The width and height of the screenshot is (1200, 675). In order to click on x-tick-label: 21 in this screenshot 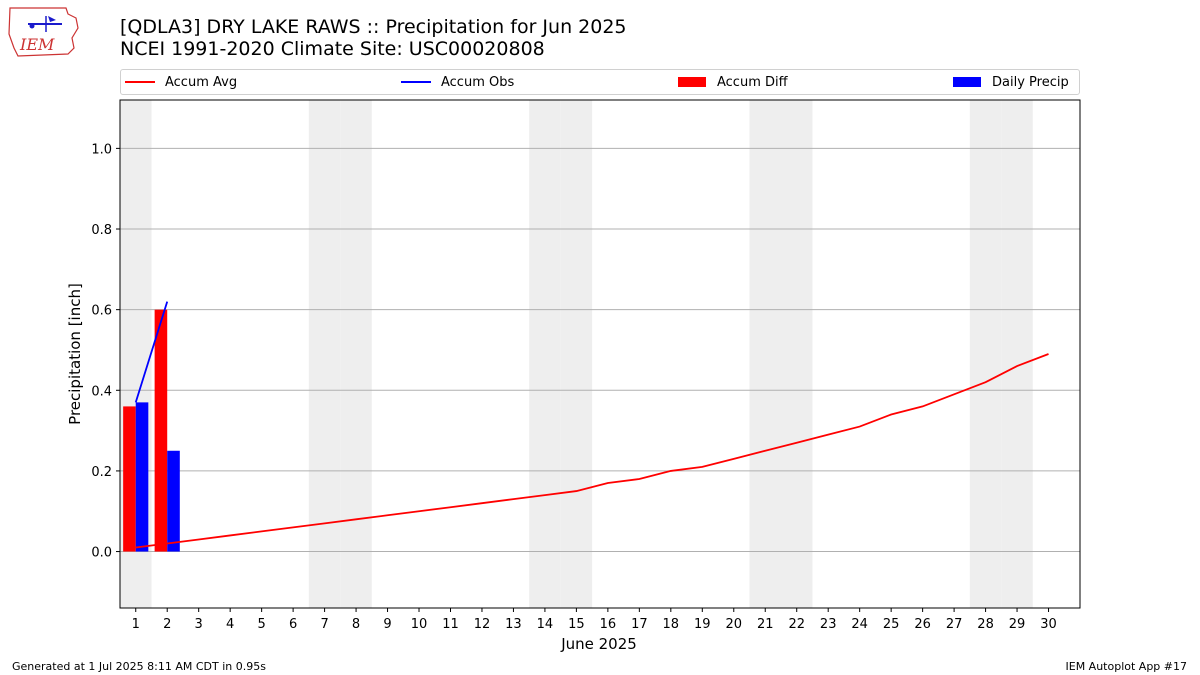, I will do `click(765, 624)`.